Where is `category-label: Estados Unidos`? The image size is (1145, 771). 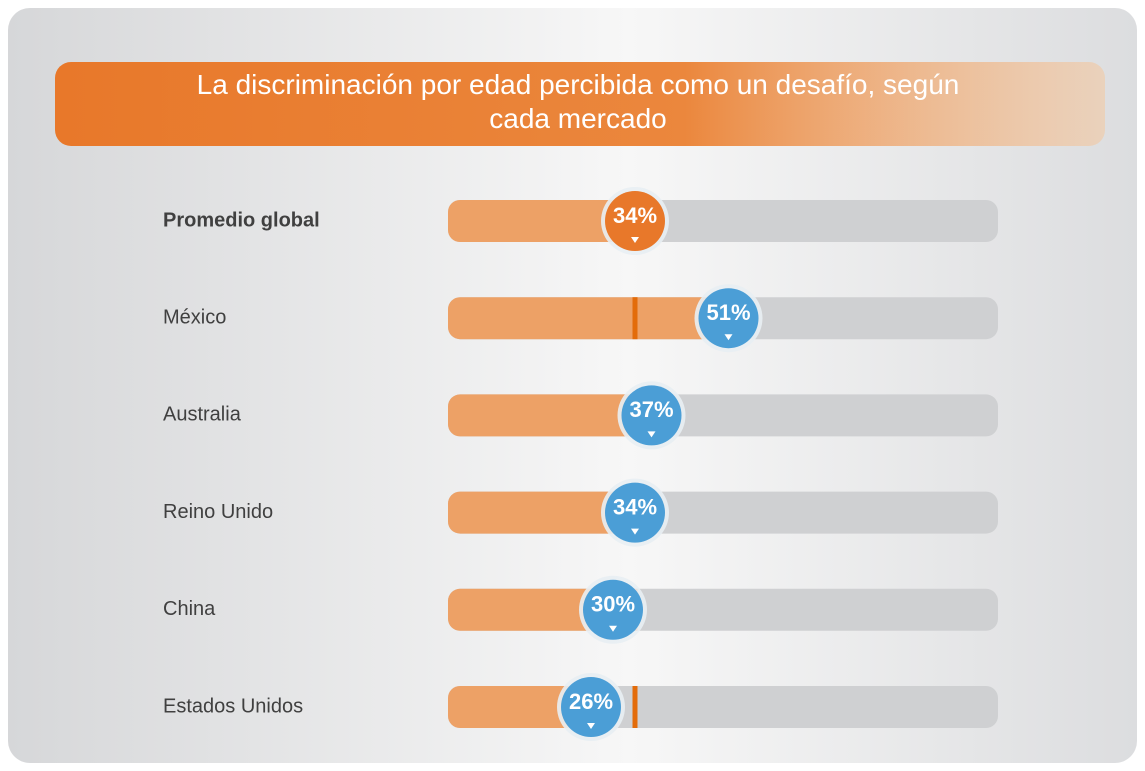
category-label: Estados Unidos is located at coordinates (233, 706).